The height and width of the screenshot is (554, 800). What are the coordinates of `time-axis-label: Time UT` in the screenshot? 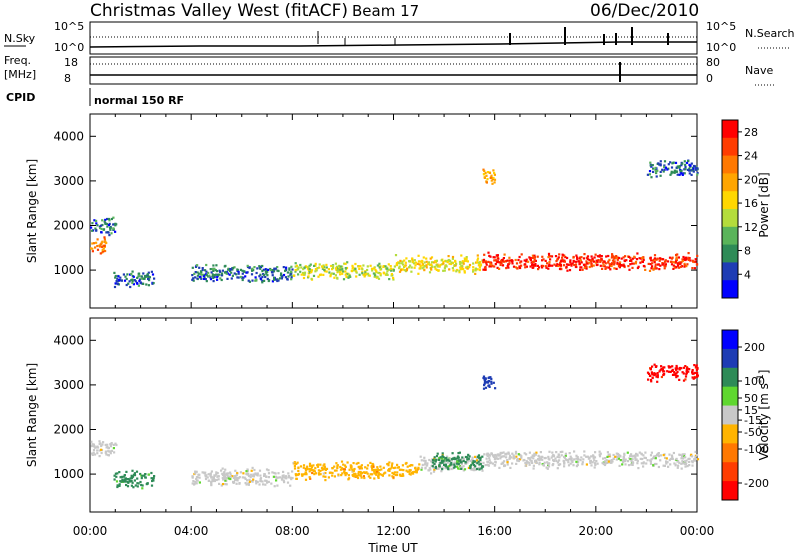 It's located at (392, 547).